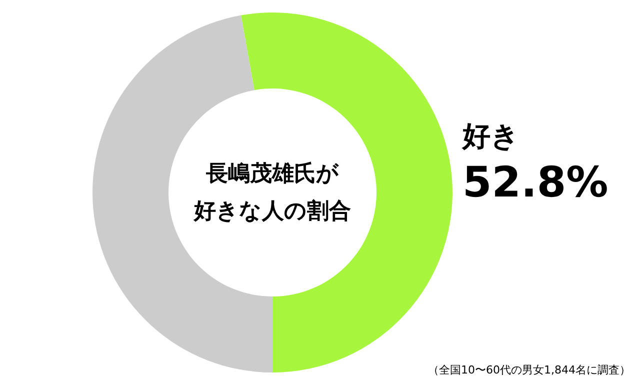 This screenshot has height=384, width=640. What do you see at coordinates (491, 136) in the screenshot?
I see `slice-label: 好き` at bounding box center [491, 136].